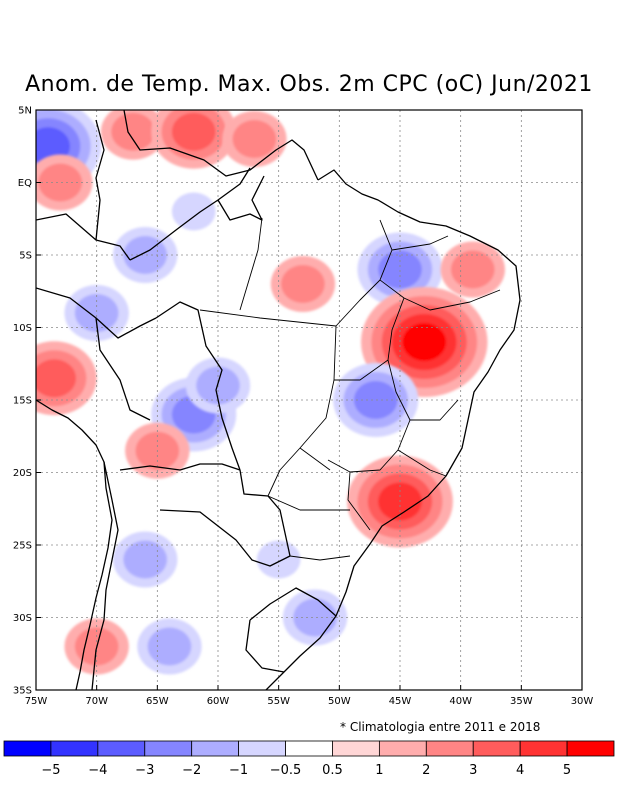 The image size is (618, 800). I want to click on colorbar: −5 −4 −3 −2 −1 −0.5 0.5 1 2 3 4 5, so click(309, 759).